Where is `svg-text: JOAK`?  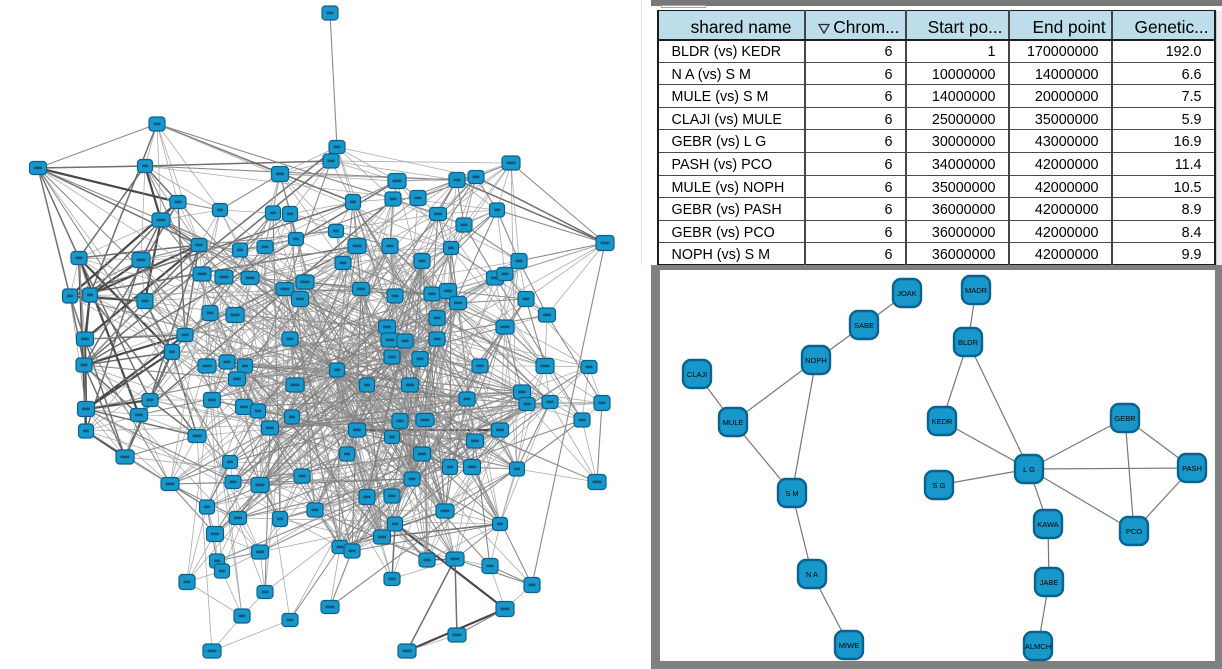 svg-text: JOAK is located at coordinates (907, 293).